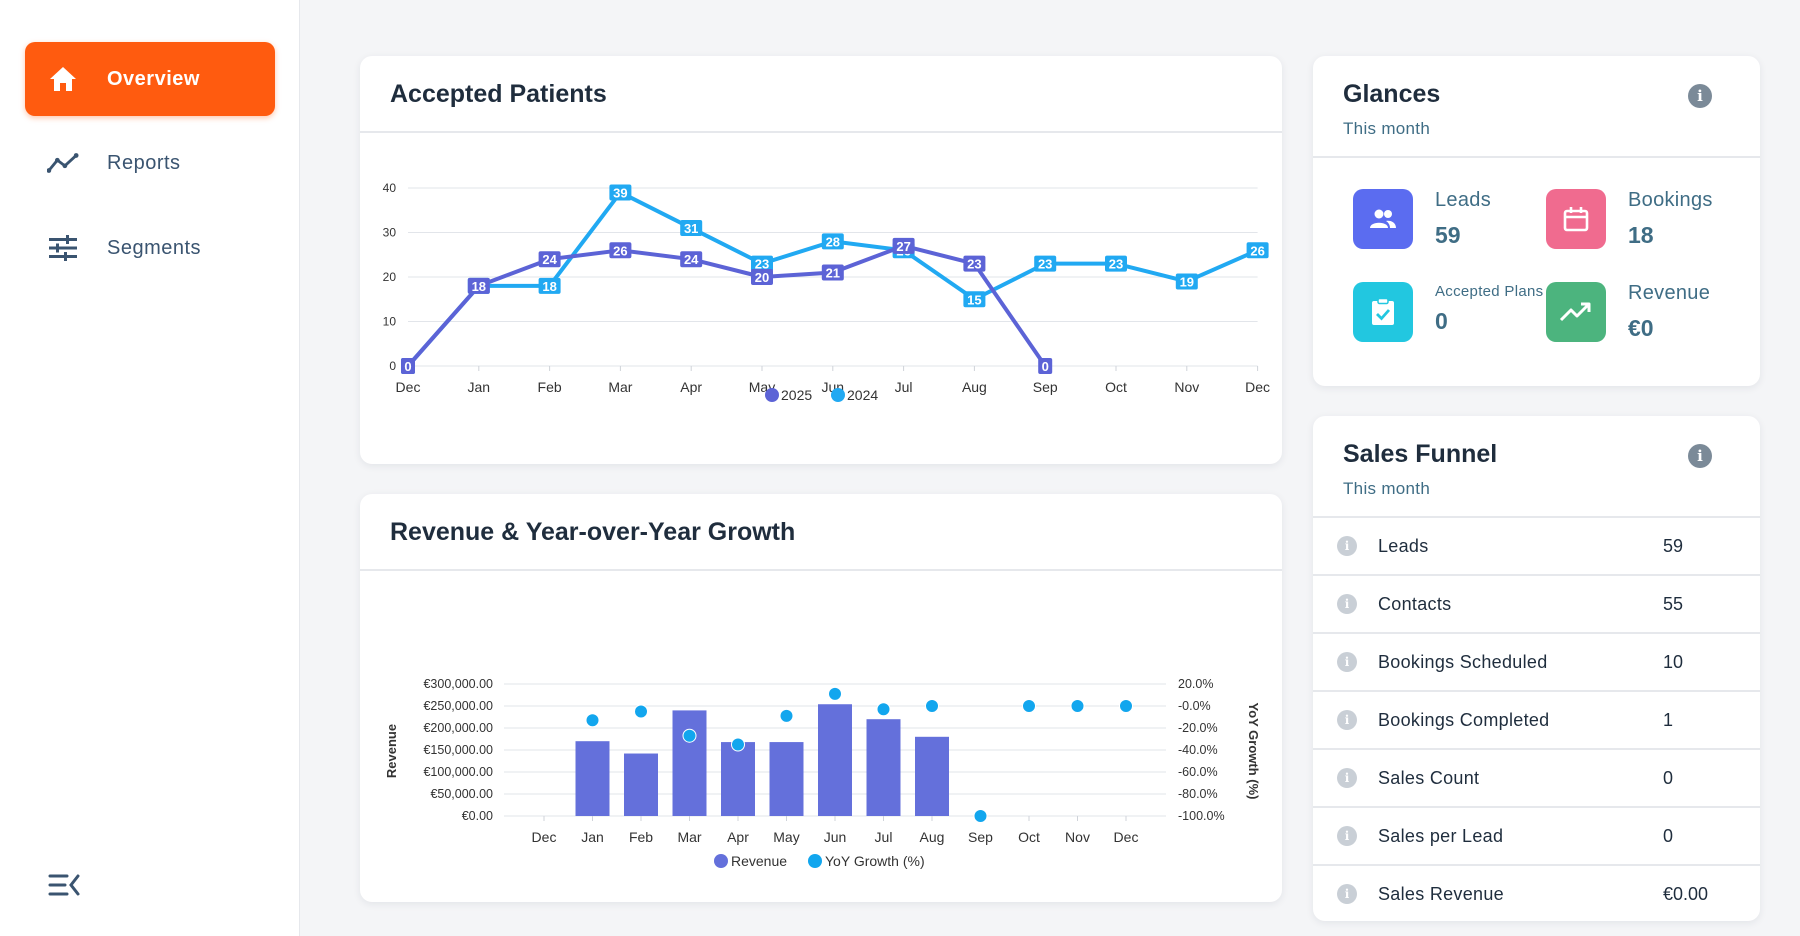 This screenshot has width=1800, height=936. What do you see at coordinates (738, 837) in the screenshot?
I see `x-tick-label: Apr` at bounding box center [738, 837].